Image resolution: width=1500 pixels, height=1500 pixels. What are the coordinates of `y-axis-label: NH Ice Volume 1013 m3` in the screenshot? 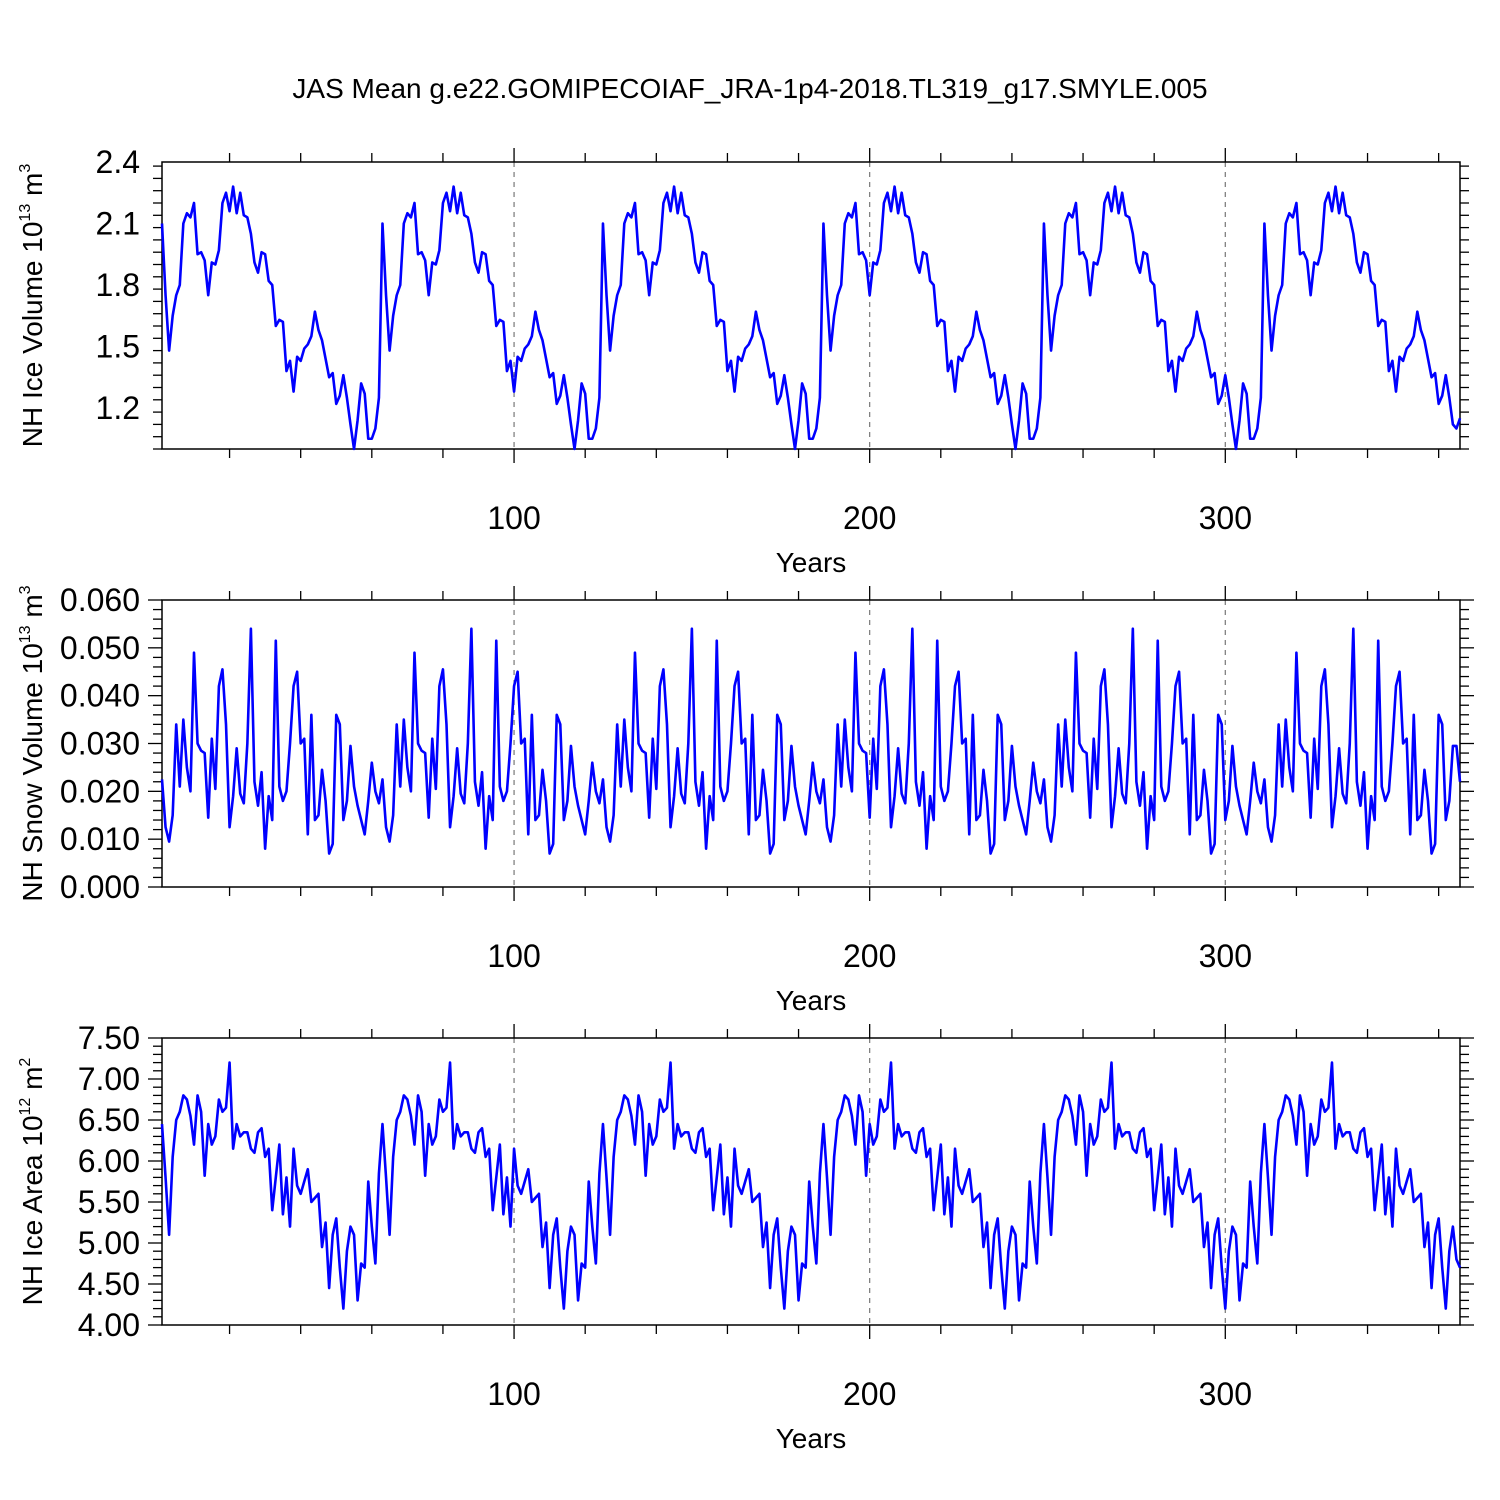 It's located at (32, 306).